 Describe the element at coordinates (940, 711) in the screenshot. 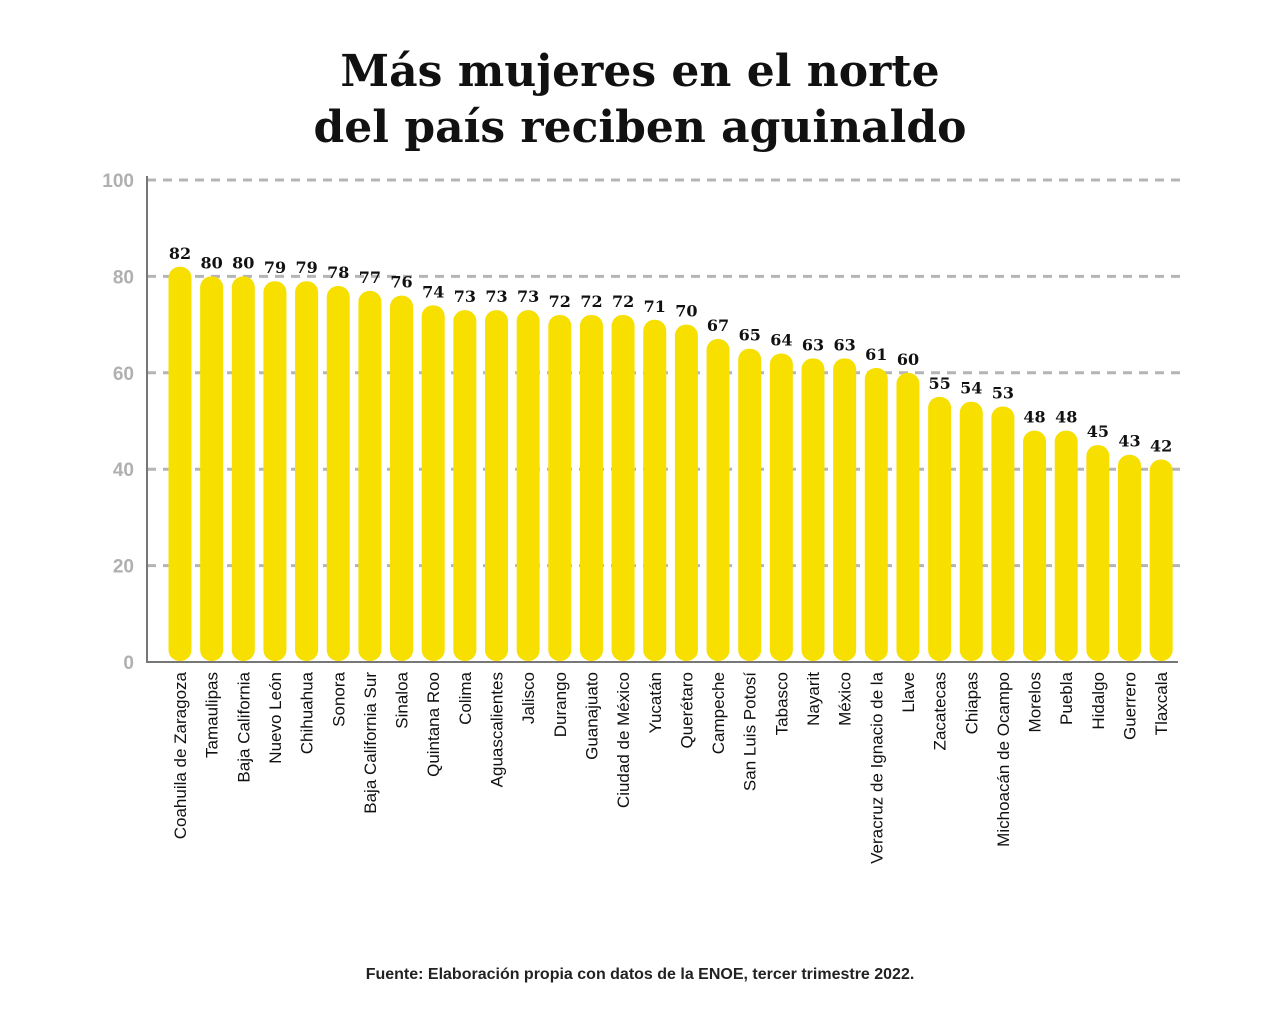

I see `x-tick-label-25: Zacatecas` at that location.